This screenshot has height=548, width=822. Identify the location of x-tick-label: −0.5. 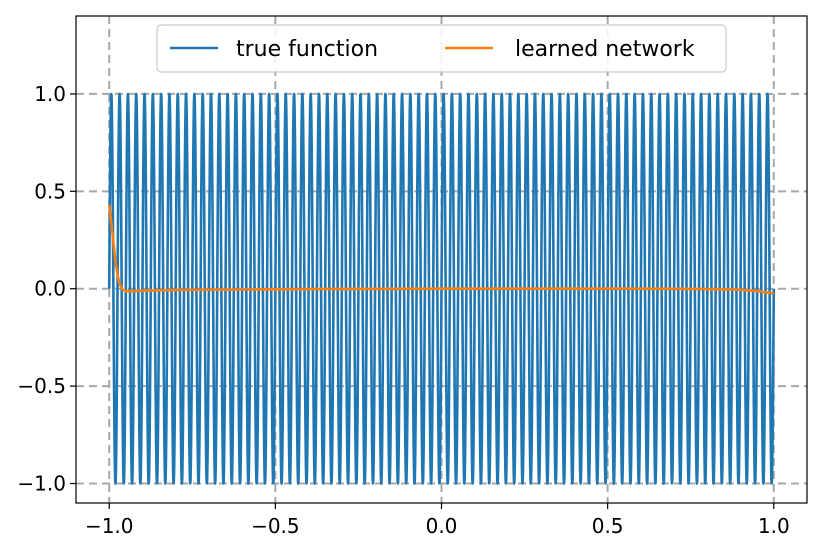
(275, 526).